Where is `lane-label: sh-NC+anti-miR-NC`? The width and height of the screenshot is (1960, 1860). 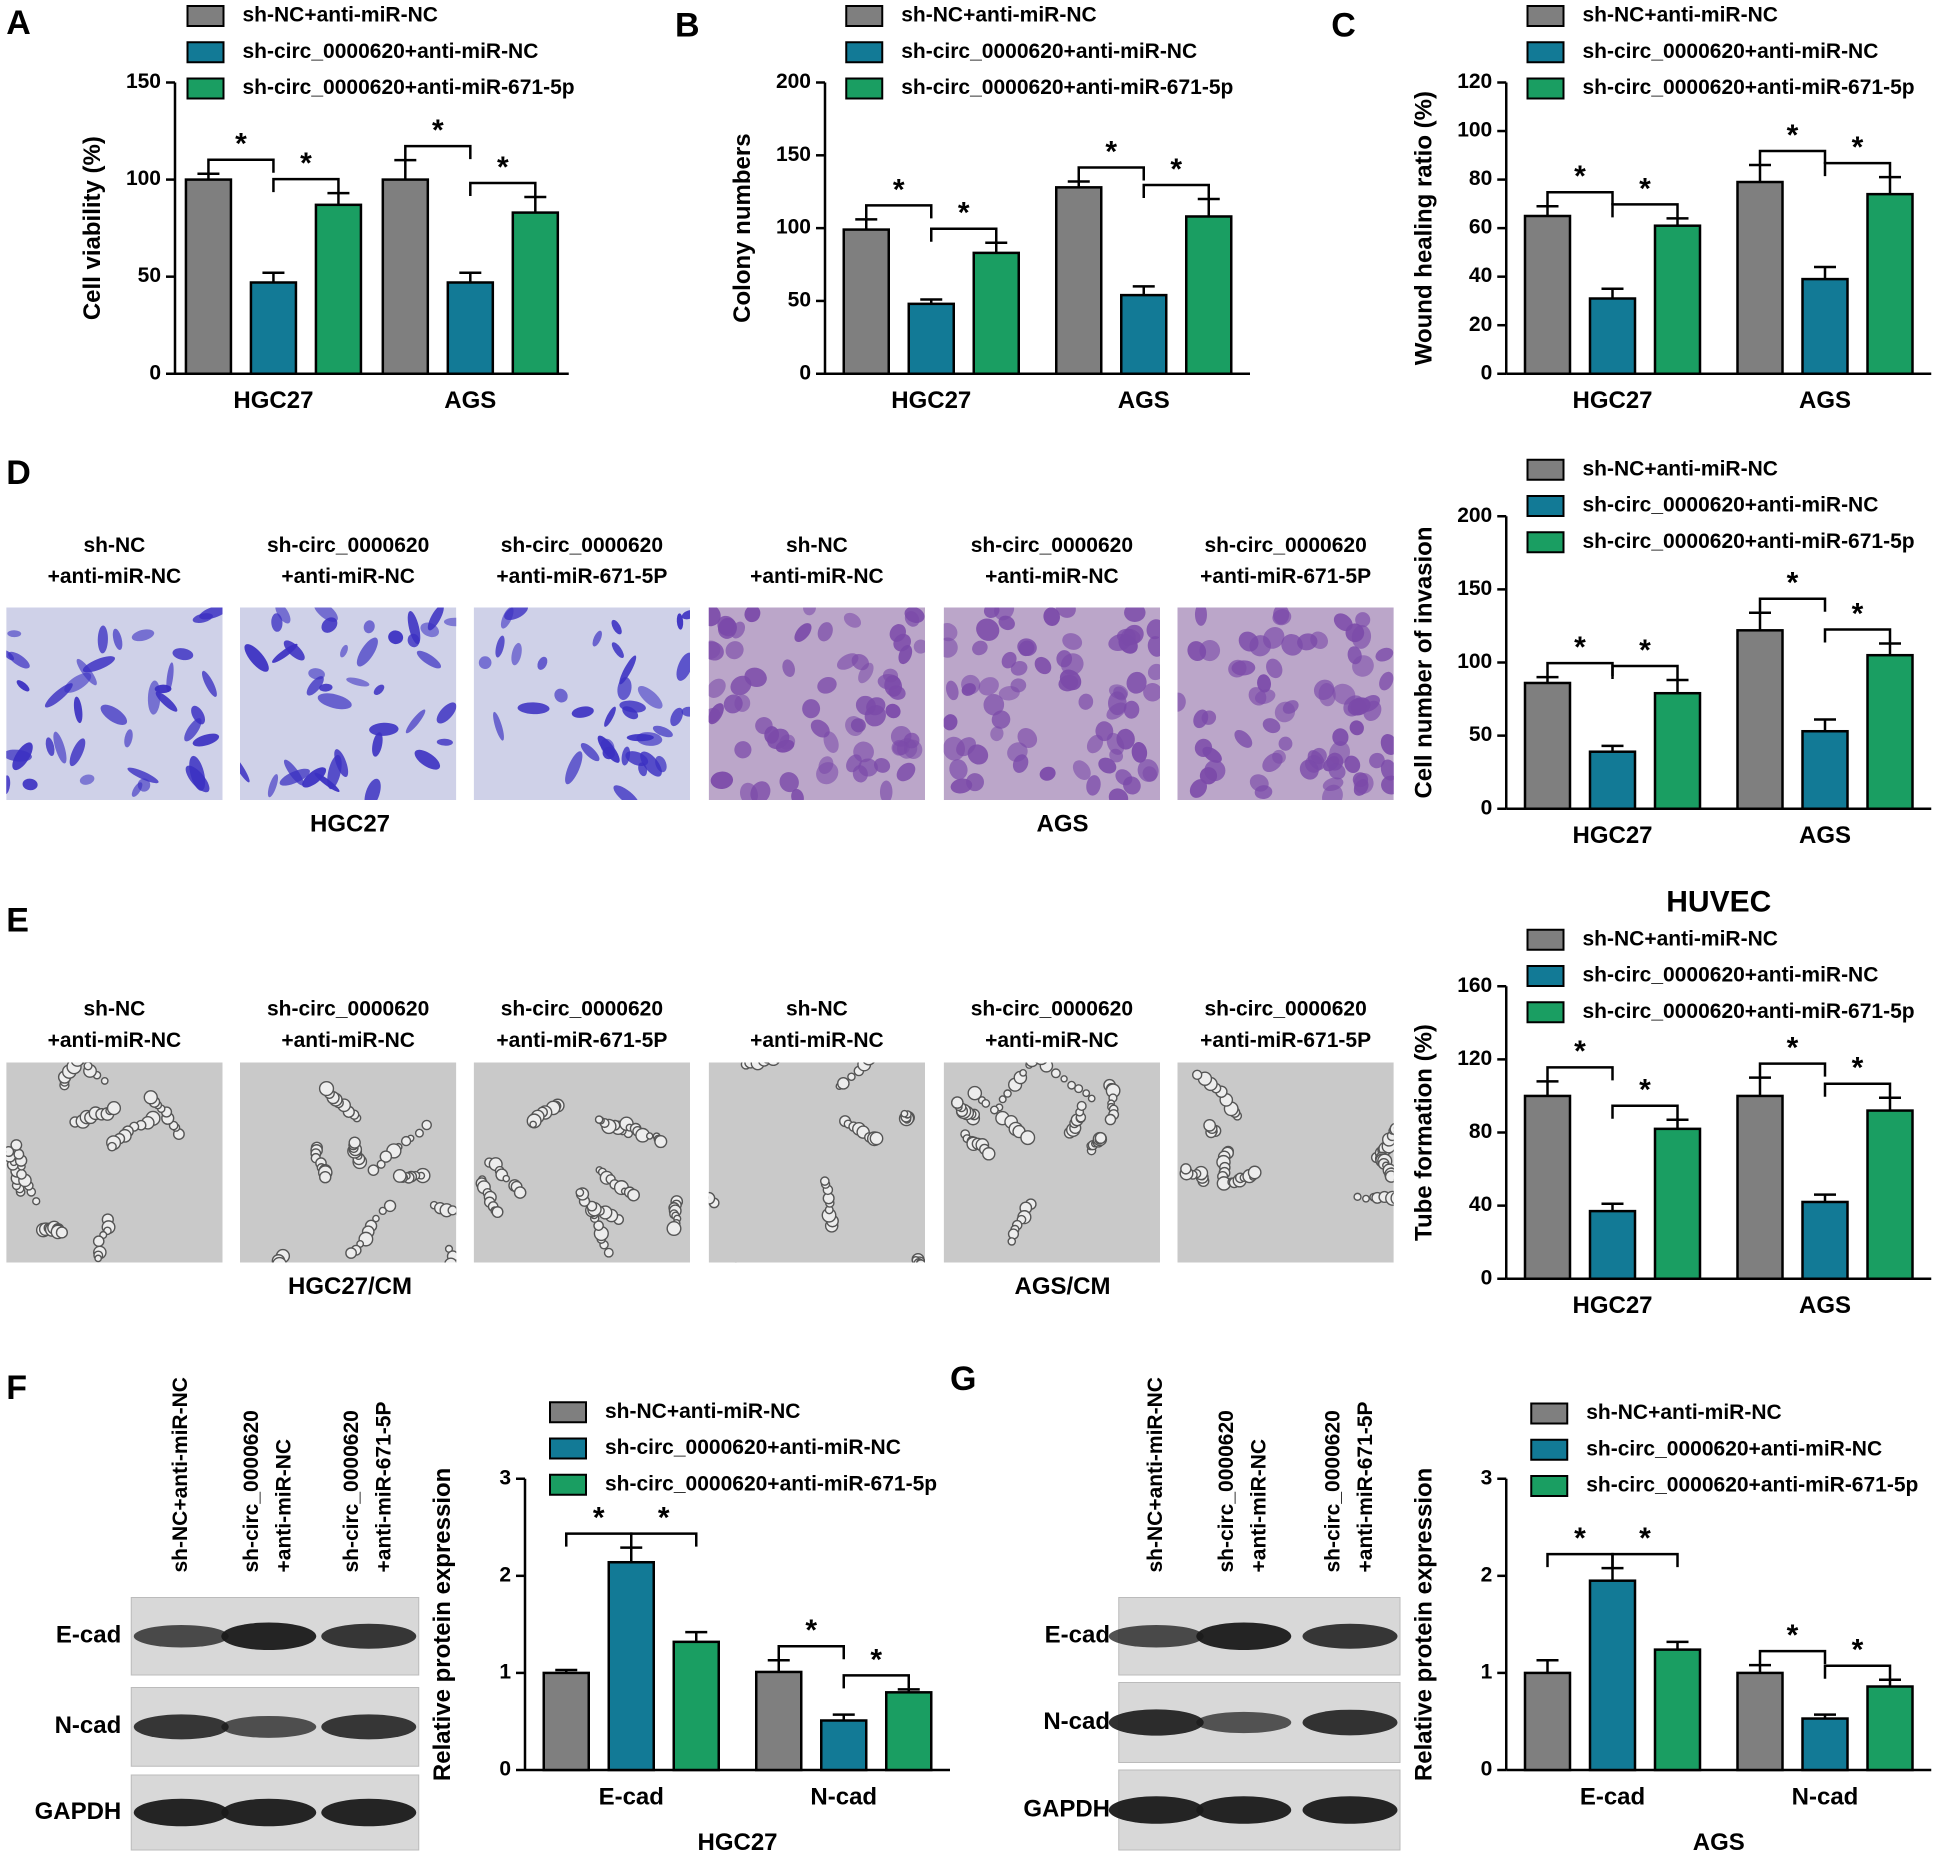
lane-label: sh-NC+anti-miR-NC is located at coordinates (180, 1474).